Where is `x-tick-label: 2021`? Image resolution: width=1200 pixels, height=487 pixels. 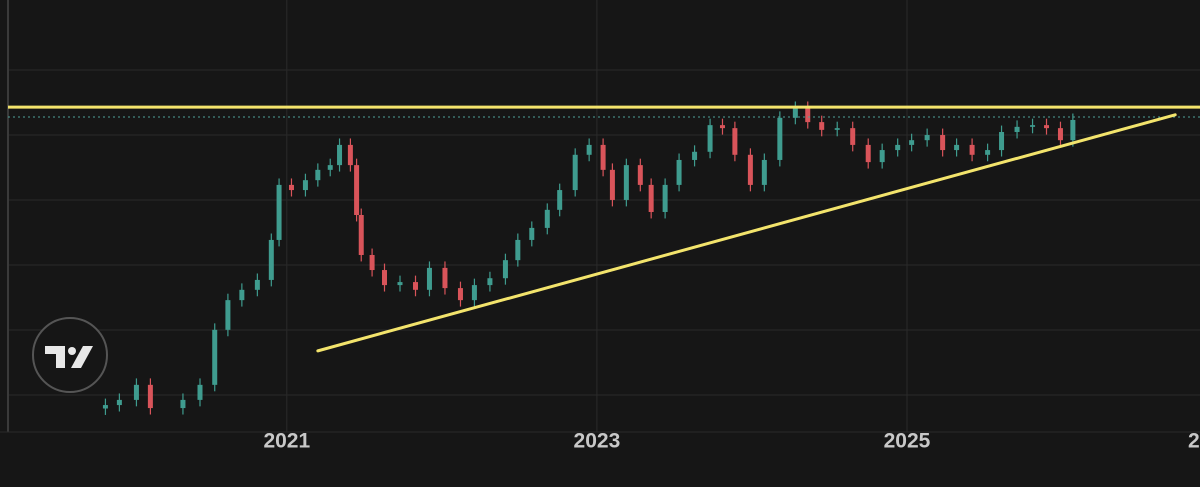 x-tick-label: 2021 is located at coordinates (286, 441).